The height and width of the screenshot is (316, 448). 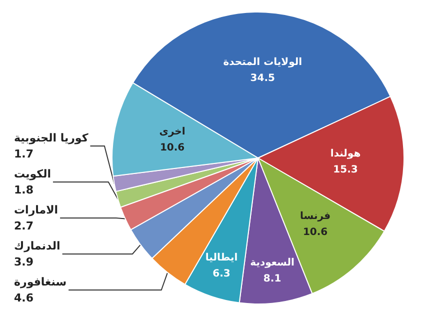 I want to click on data-label: 34.5, so click(x=263, y=78).